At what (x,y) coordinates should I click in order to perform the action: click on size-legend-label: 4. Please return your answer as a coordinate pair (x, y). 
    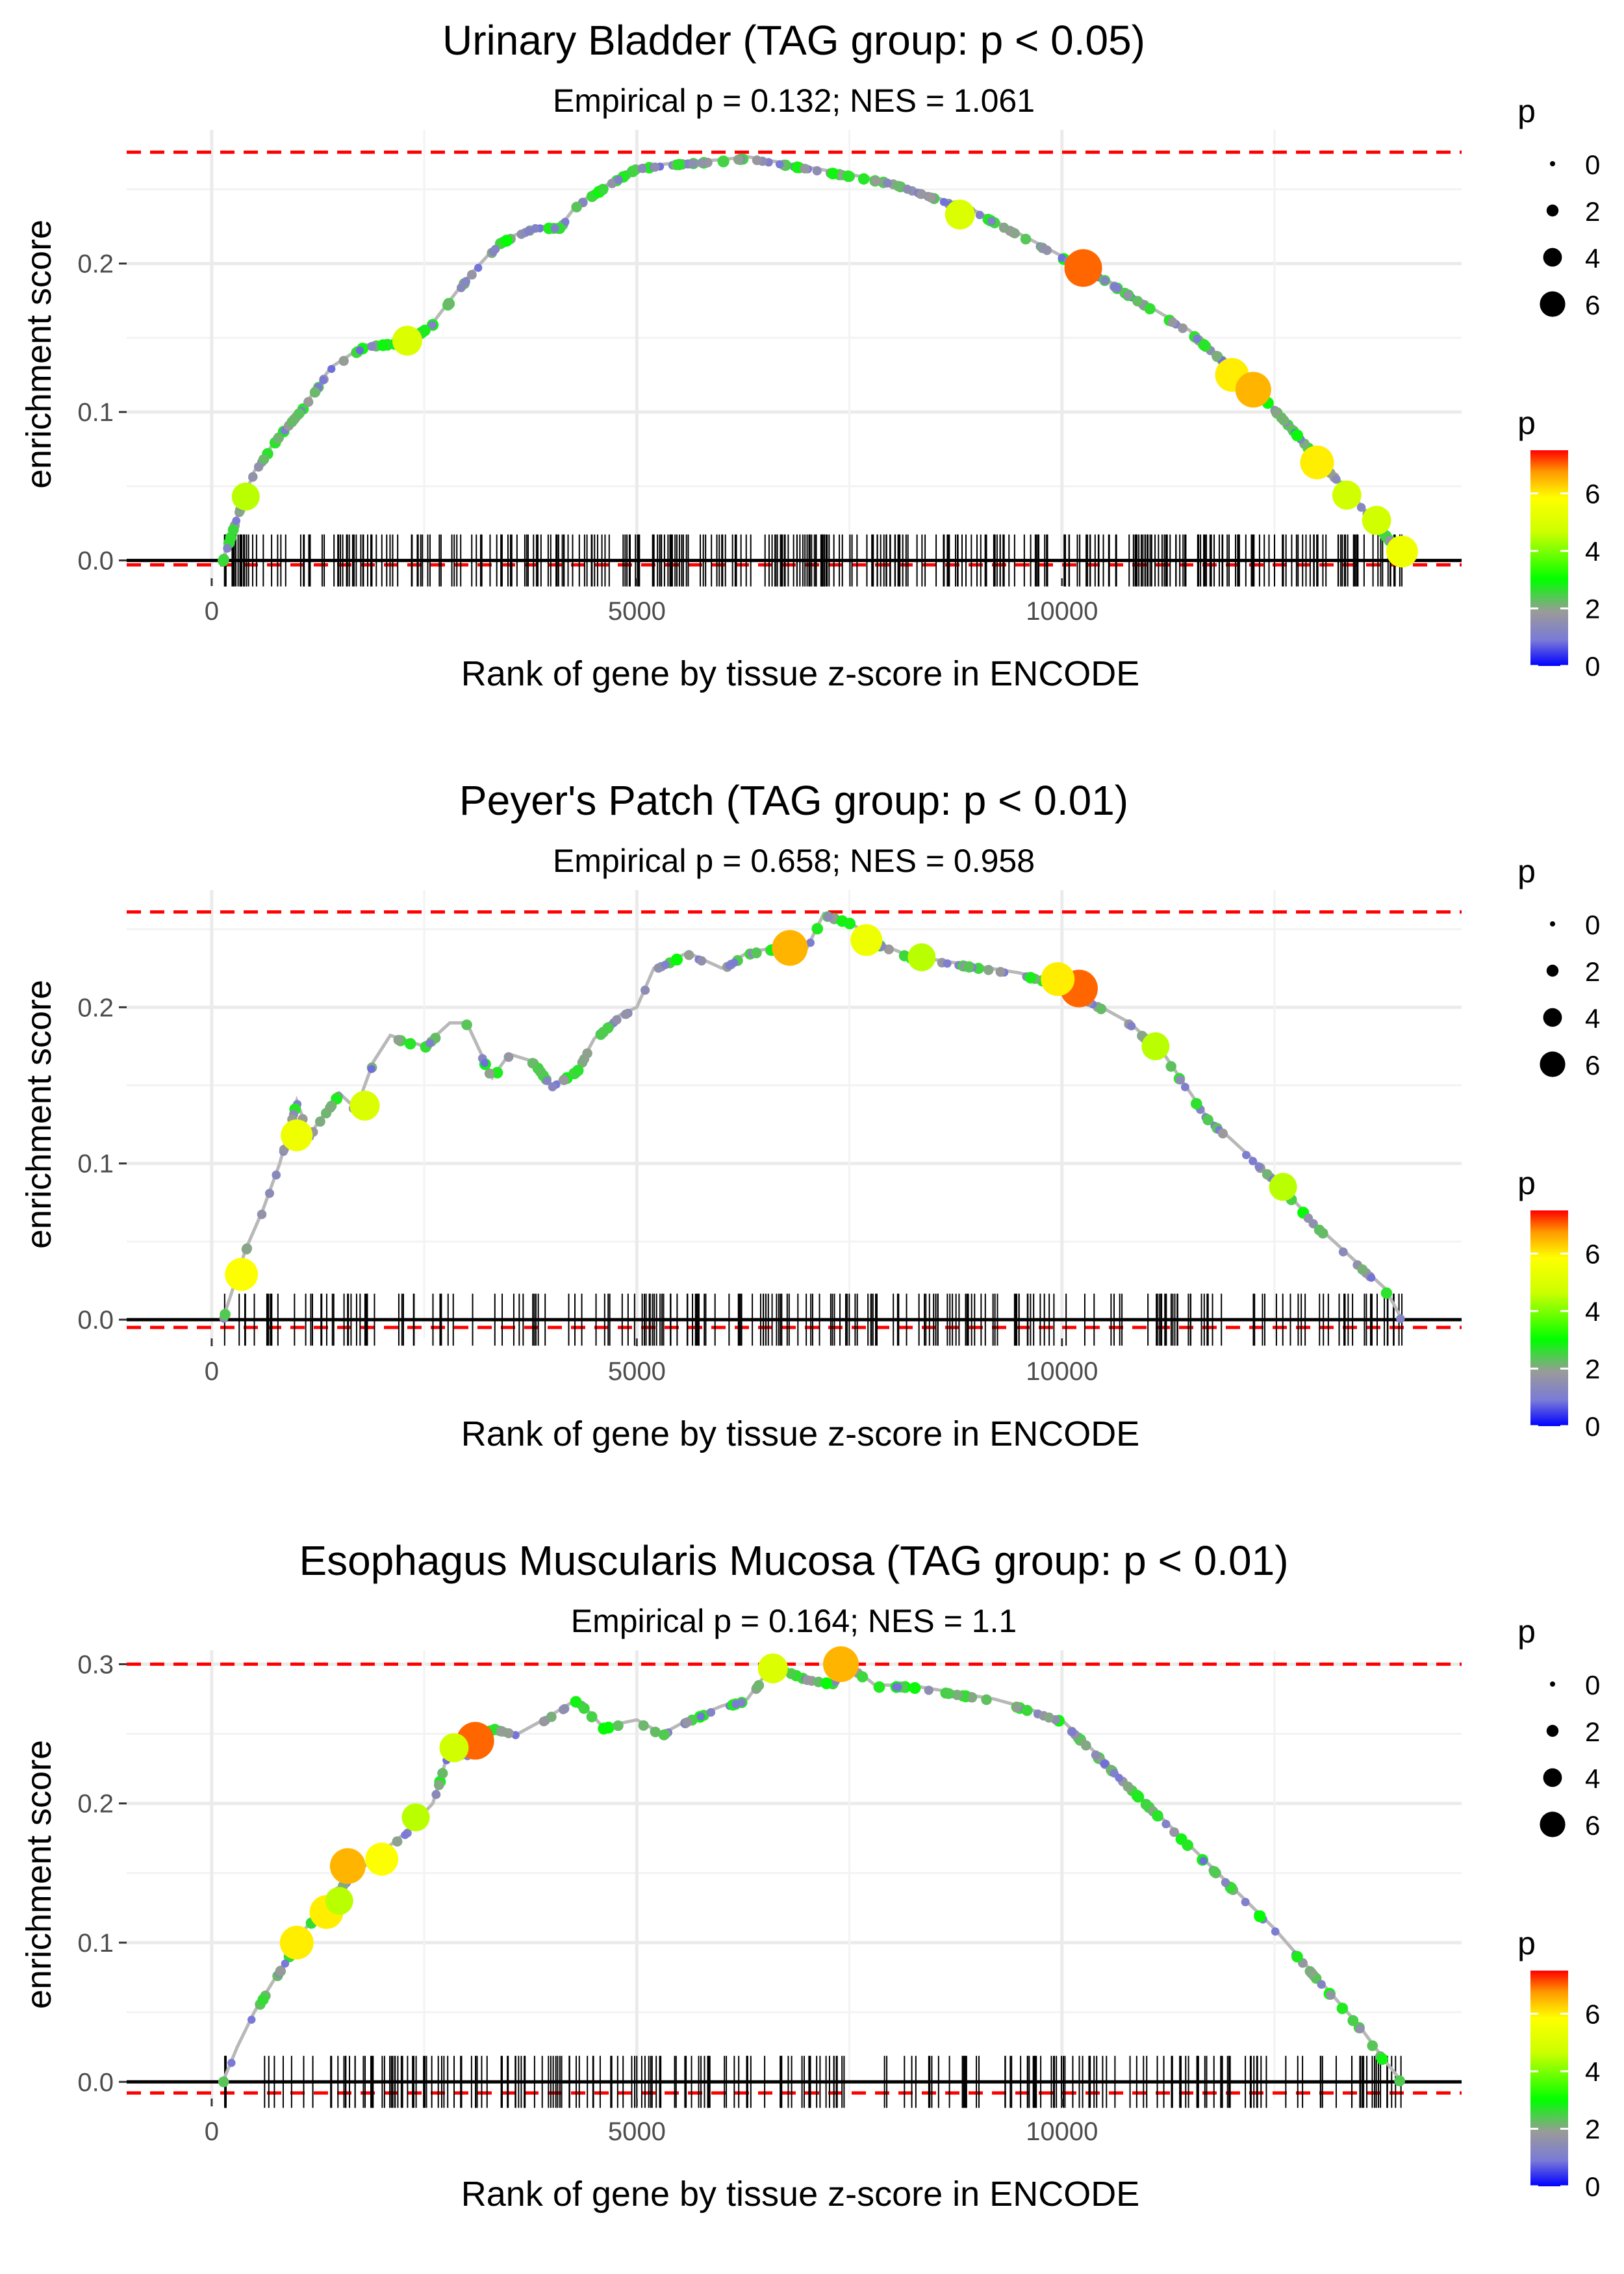
    Looking at the image, I should click on (1592, 258).